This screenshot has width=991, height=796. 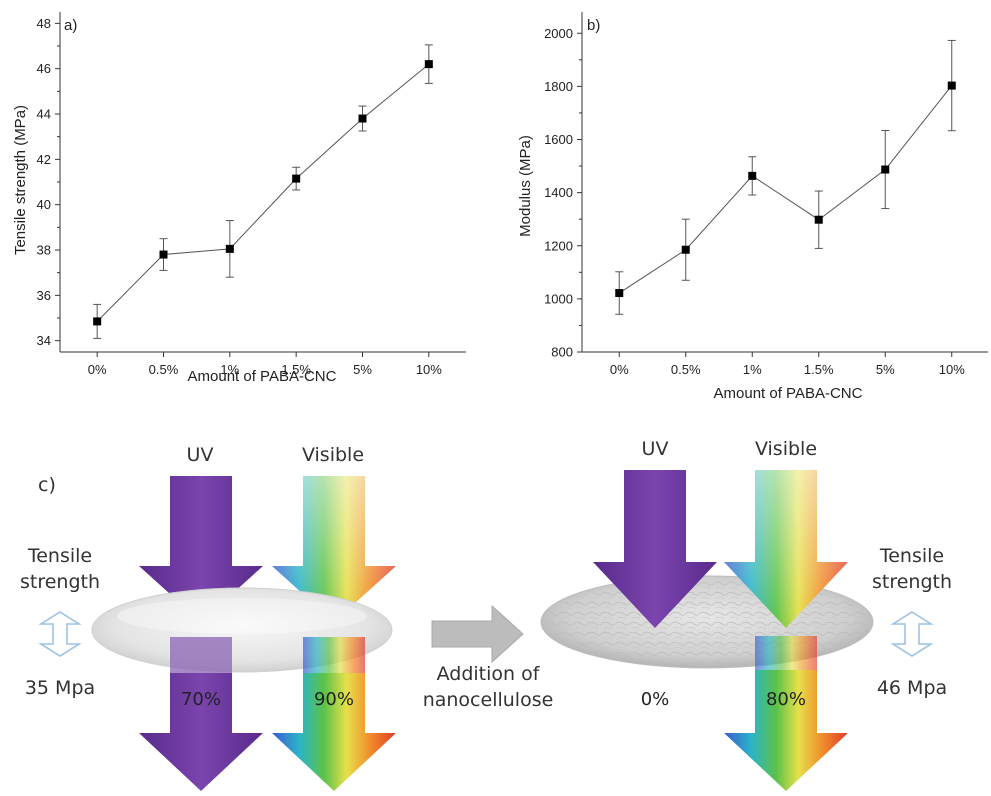 I want to click on left-visible-label: Visible, so click(x=333, y=455).